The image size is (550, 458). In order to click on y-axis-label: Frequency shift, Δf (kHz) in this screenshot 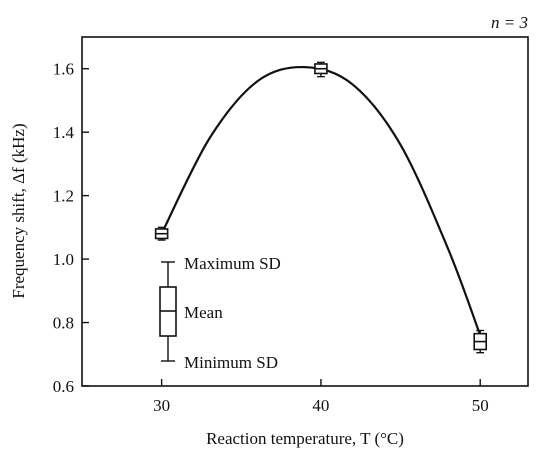, I will do `click(18, 210)`.